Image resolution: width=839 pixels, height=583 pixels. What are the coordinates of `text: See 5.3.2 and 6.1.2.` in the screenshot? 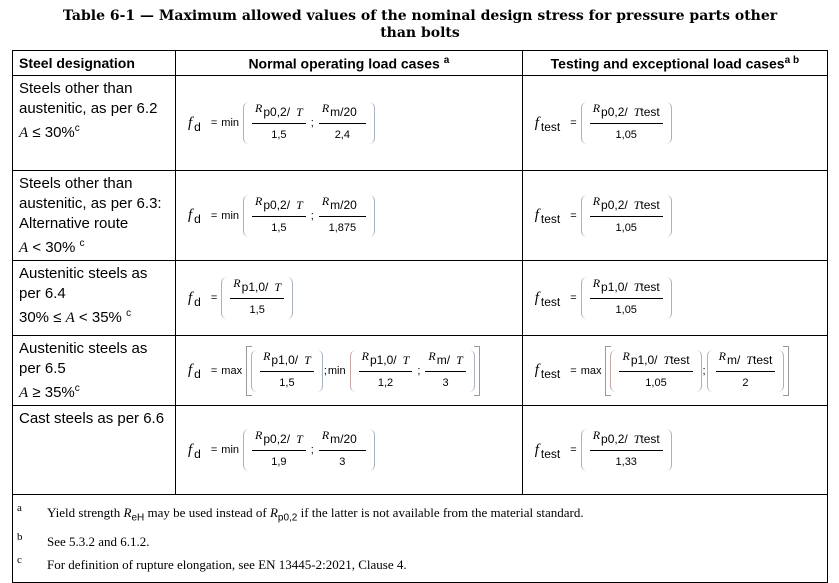 It's located at (98, 541).